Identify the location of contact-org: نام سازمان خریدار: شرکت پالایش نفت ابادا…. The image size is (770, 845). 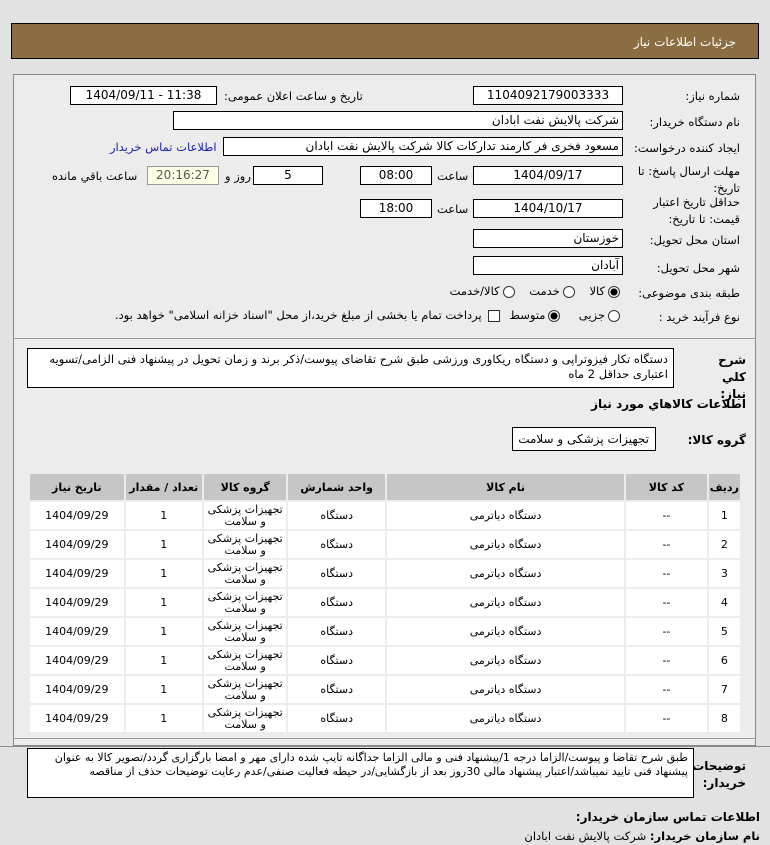
(642, 836).